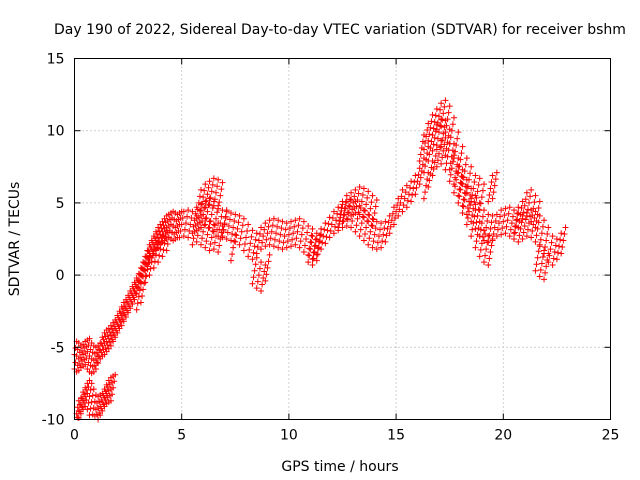  What do you see at coordinates (396, 436) in the screenshot?
I see `x-tick-label: 15` at bounding box center [396, 436].